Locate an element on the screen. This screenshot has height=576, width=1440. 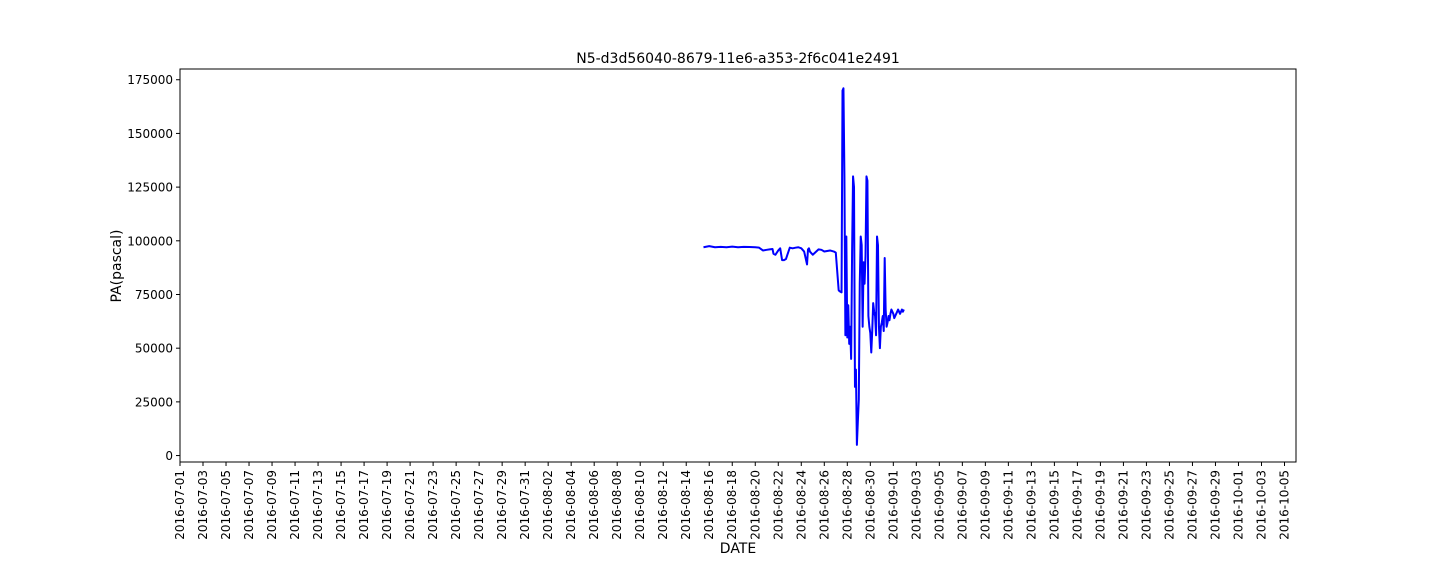
x-tick-label: 2016-07-05 is located at coordinates (226, 505).